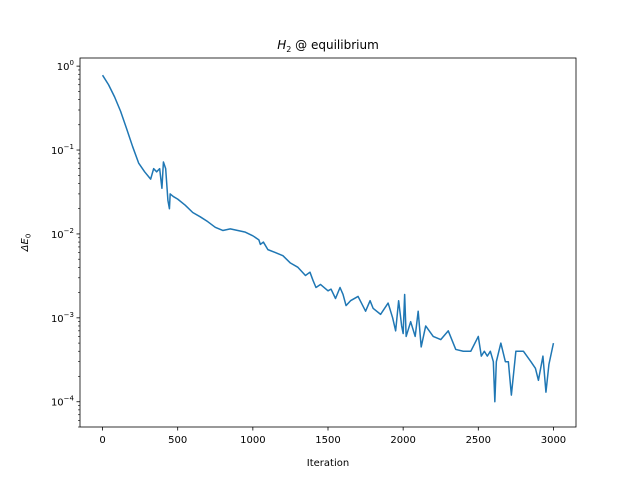  I want to click on x-axis-label: Iteration, so click(328, 463).